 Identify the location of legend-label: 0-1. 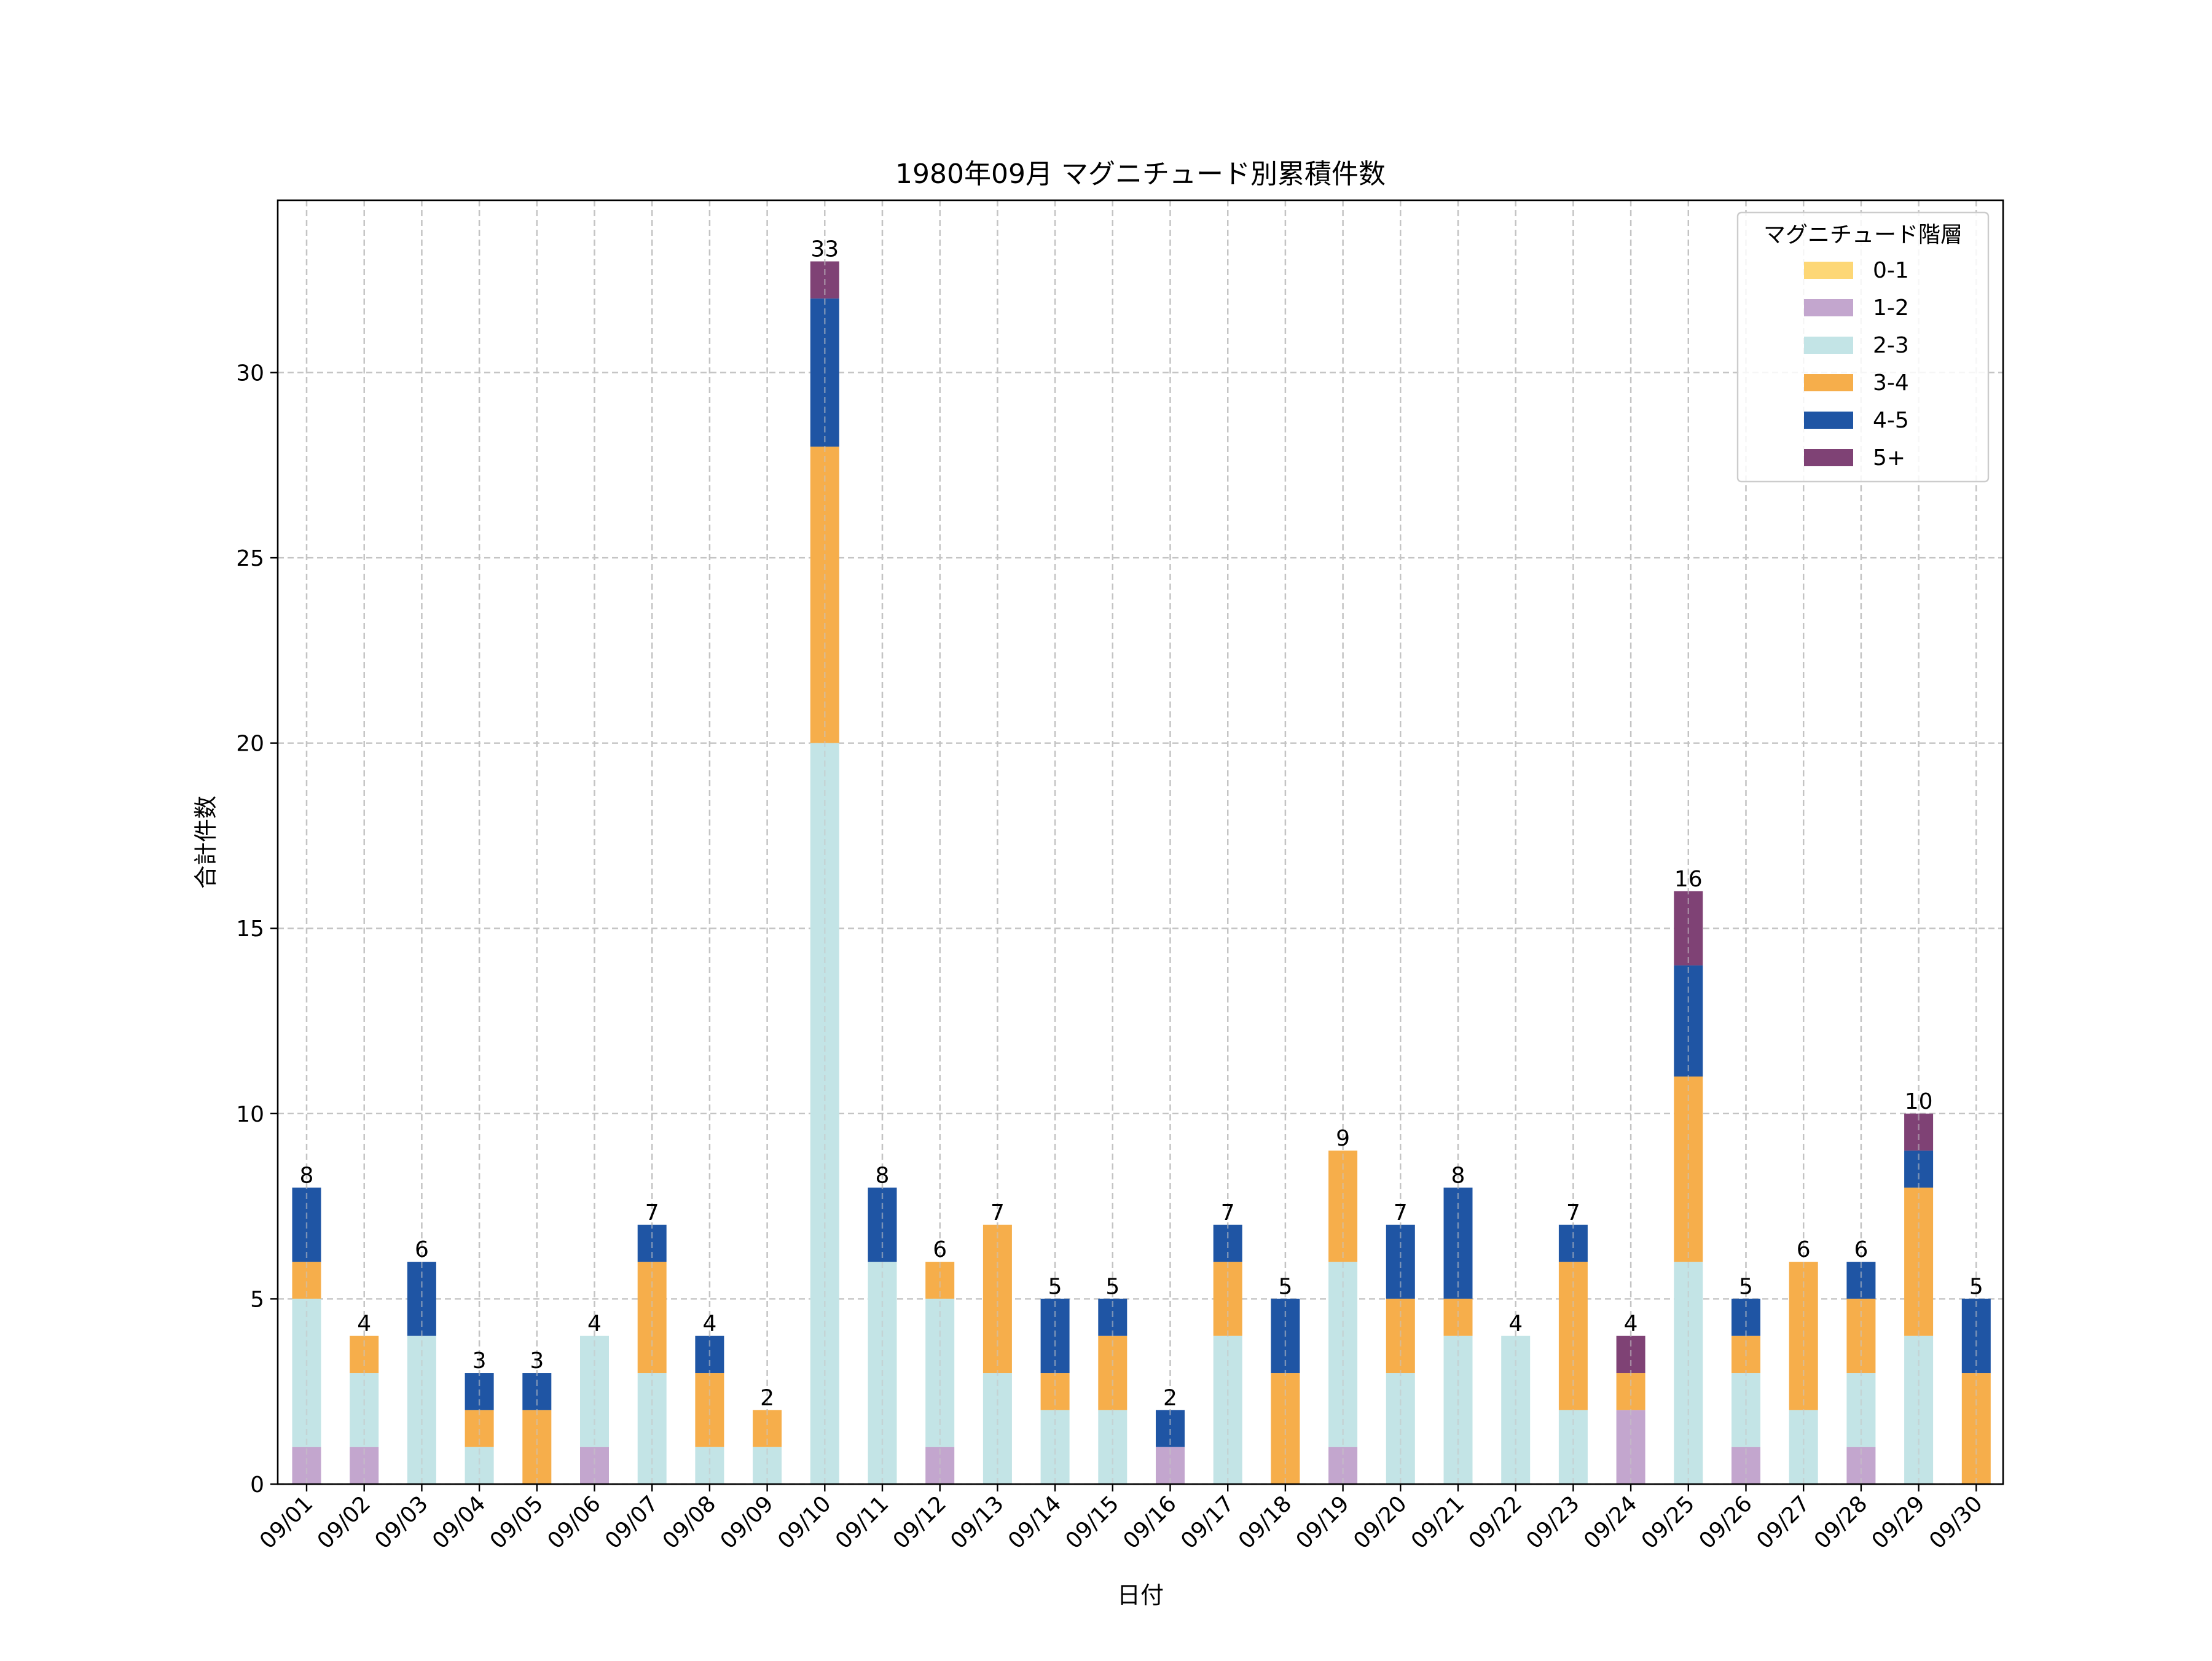
(1891, 270).